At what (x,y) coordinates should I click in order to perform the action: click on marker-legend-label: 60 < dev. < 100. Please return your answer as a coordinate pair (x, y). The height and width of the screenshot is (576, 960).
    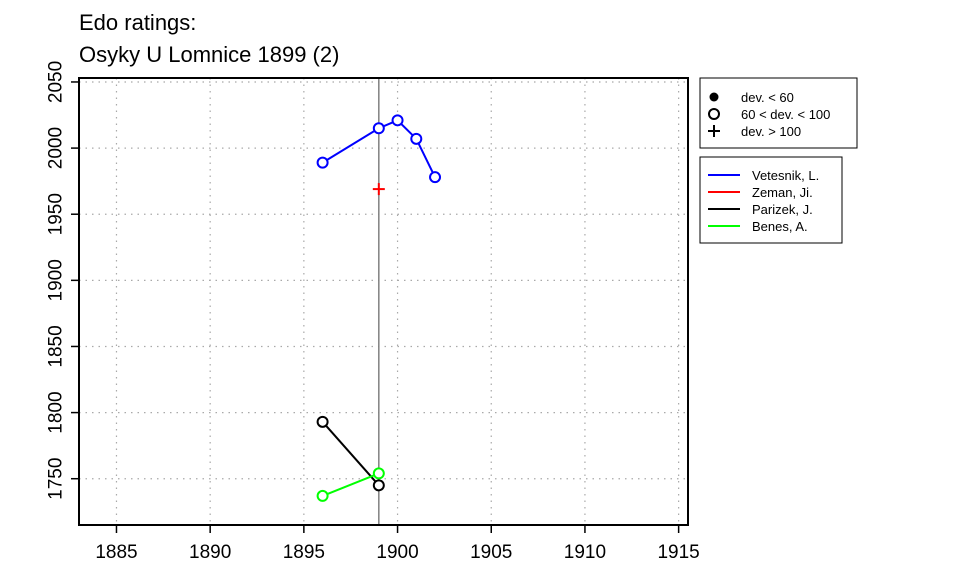
    Looking at the image, I should click on (785, 114).